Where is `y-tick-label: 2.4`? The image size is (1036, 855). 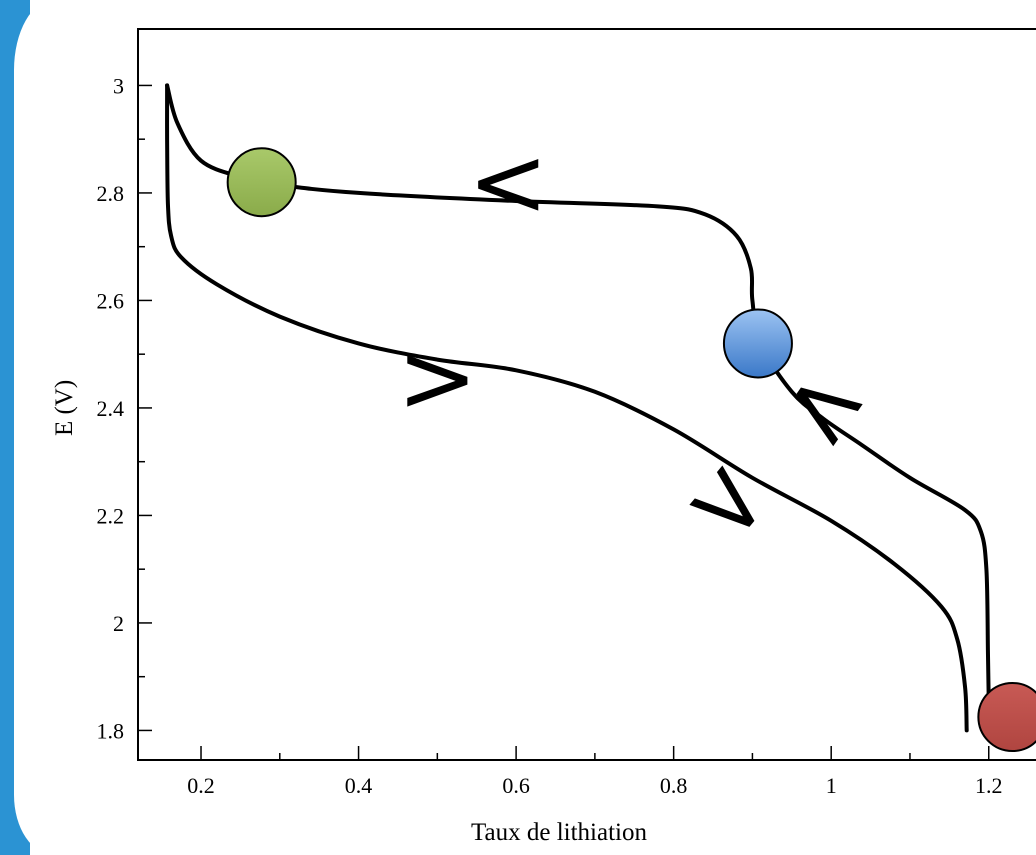 y-tick-label: 2.4 is located at coordinates (111, 408).